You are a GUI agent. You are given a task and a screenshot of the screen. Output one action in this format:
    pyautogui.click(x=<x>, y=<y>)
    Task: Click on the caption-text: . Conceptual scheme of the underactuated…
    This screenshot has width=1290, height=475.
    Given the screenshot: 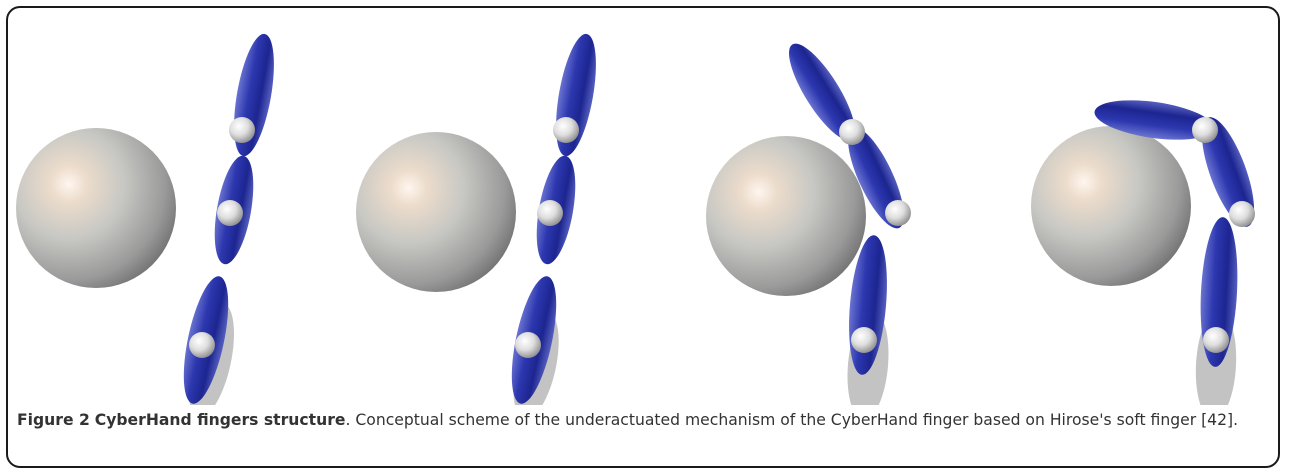 What is the action you would take?
    pyautogui.click(x=792, y=420)
    